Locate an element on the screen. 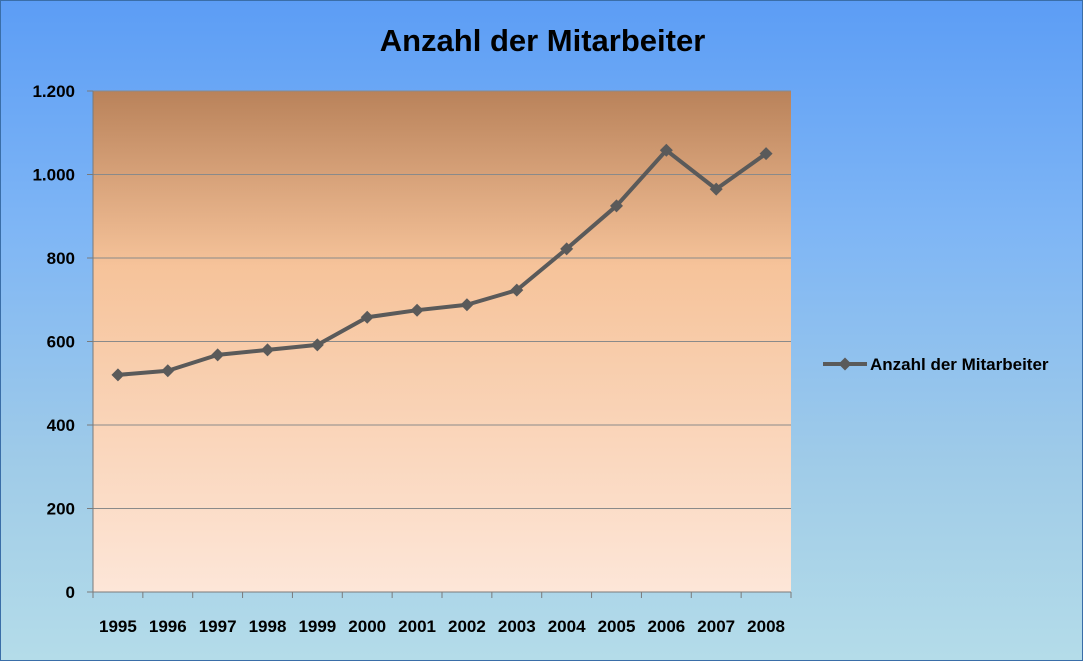 The height and width of the screenshot is (662, 1083). x-tick-label: 1995 is located at coordinates (118, 626).